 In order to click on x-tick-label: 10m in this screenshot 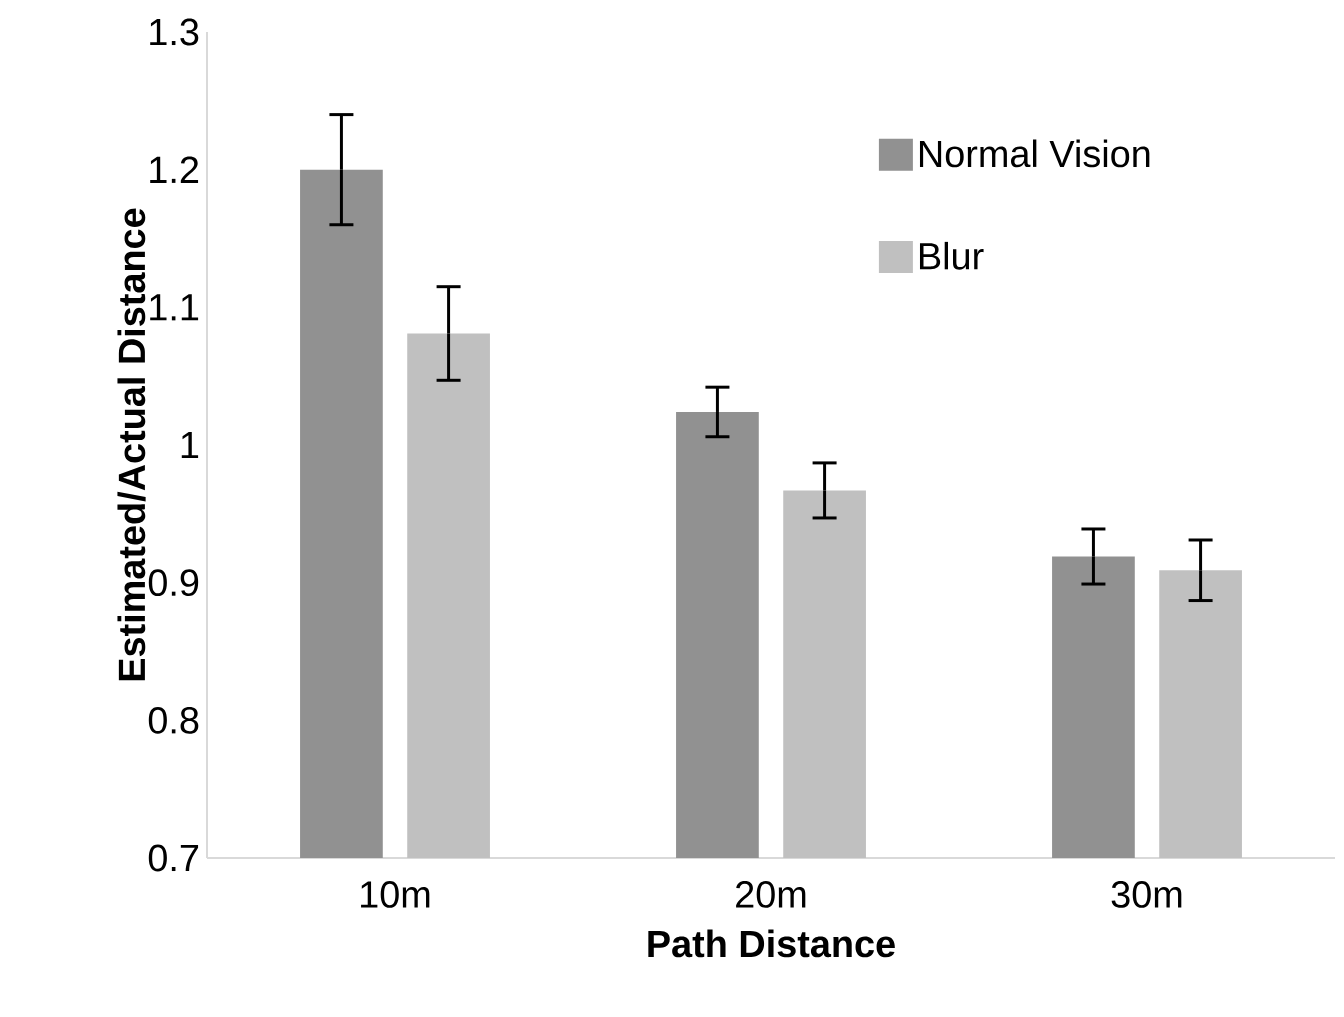, I will do `click(395, 894)`.